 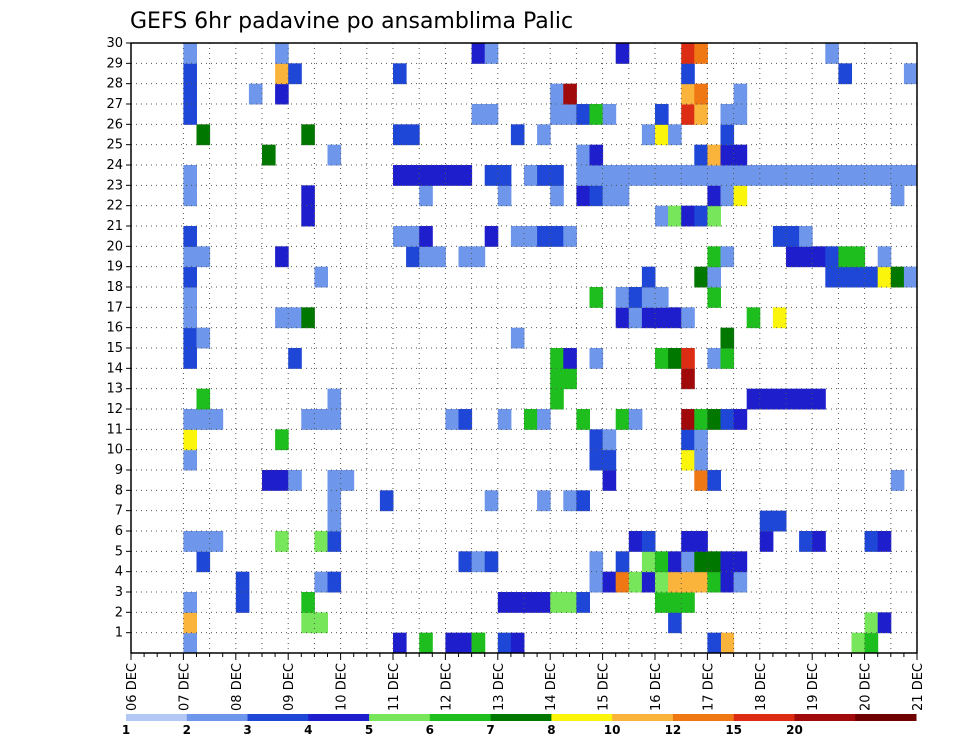 I want to click on x-tick-label: 13 DEC, so click(x=499, y=687).